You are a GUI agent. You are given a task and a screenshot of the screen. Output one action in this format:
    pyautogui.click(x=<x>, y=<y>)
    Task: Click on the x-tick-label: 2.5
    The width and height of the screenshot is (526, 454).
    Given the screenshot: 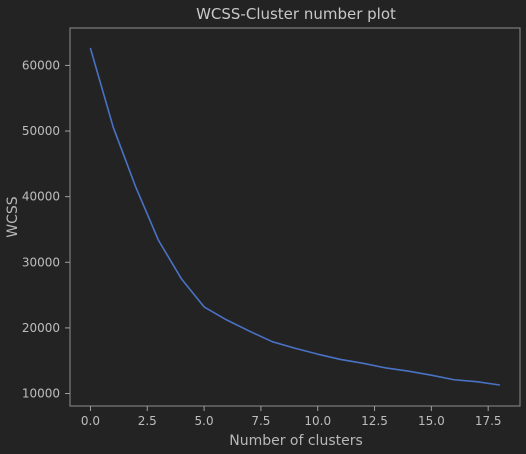 What is the action you would take?
    pyautogui.click(x=147, y=421)
    